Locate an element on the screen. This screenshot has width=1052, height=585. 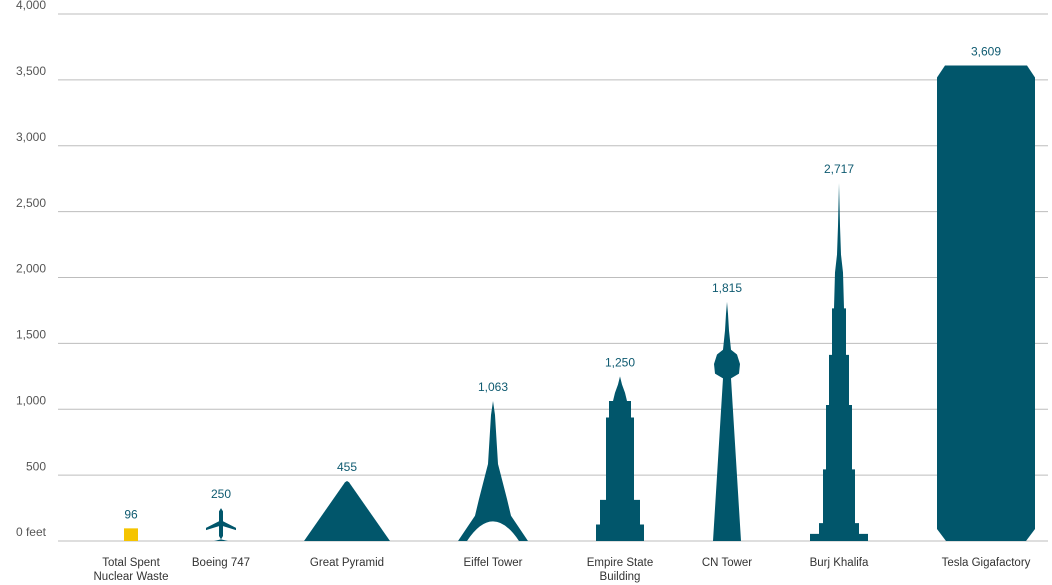
x-tick-label: Tesla Gigafactory is located at coordinates (986, 563).